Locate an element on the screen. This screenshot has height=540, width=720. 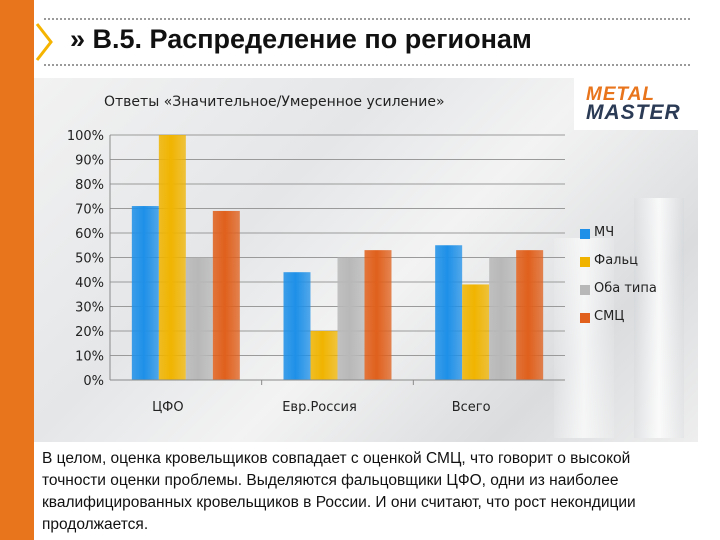
y-tick-label: 10% is located at coordinates (89, 357).